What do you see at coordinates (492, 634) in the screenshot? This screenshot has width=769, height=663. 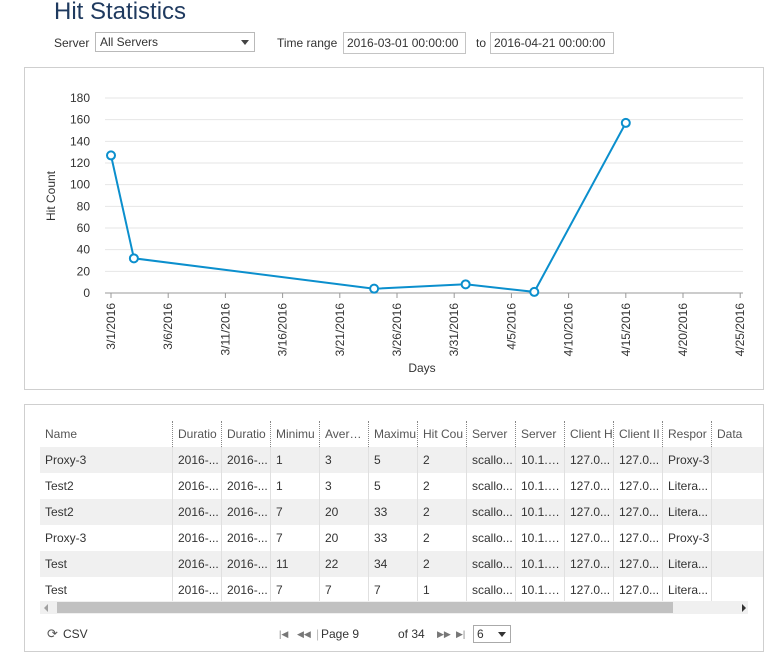 I see `page-size-select: 6` at bounding box center [492, 634].